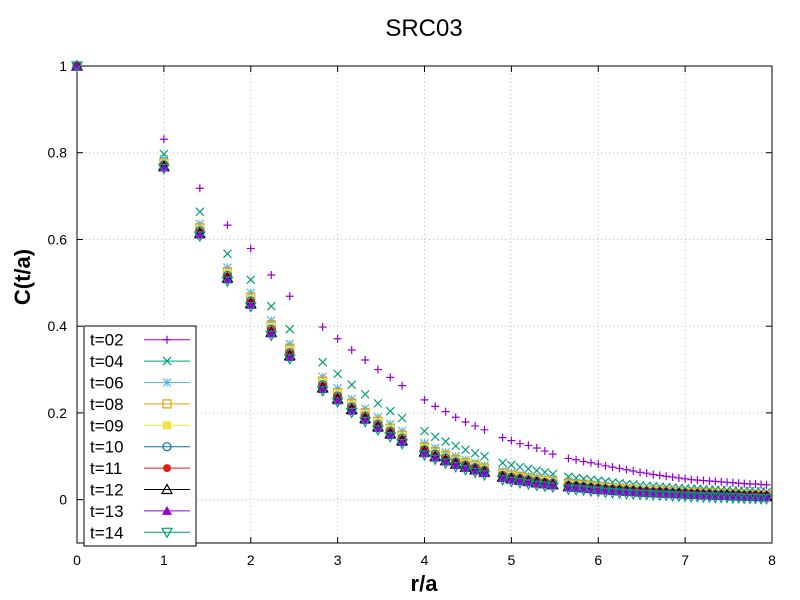 Image resolution: width=800 pixels, height=600 pixels. I want to click on x-tick-label: 0, so click(77, 560).